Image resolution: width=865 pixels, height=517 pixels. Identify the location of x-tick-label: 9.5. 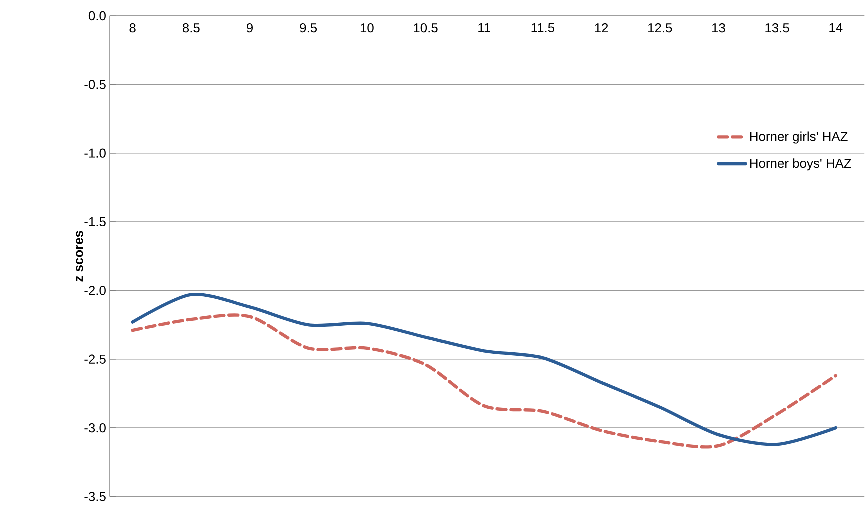
(309, 28).